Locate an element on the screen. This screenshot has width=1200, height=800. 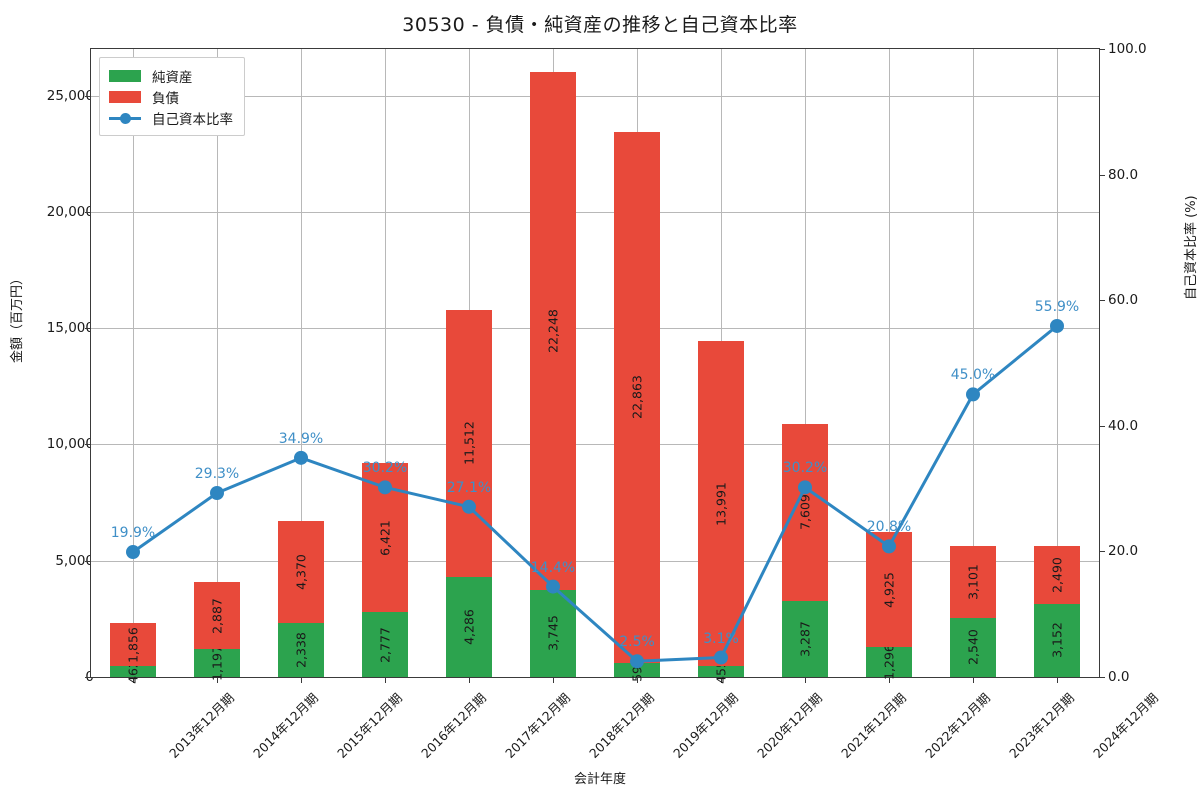
legend-label: 純資産 is located at coordinates (172, 77).